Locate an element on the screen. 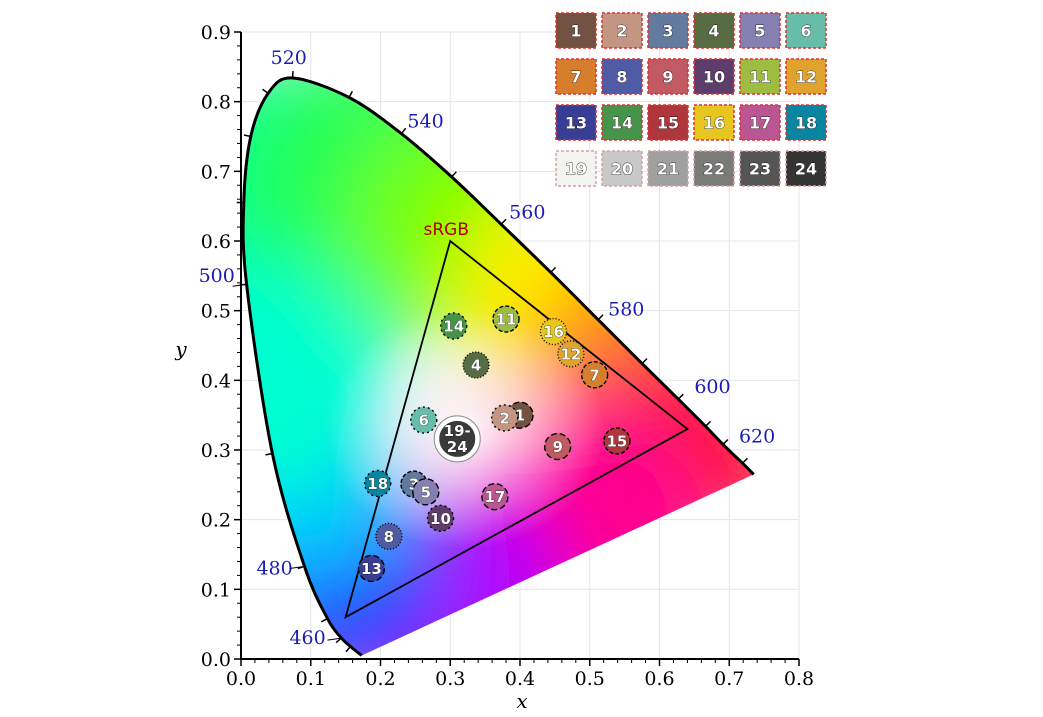 This screenshot has width=1043, height=717. color-chip: 20 is located at coordinates (622, 168).